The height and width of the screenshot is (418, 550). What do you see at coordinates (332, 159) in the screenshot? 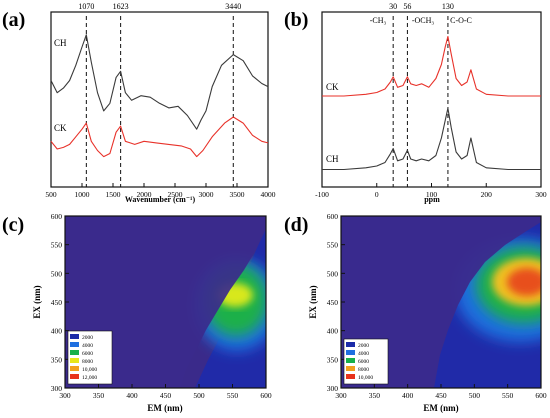
I see `series-label-ch-b: CH` at bounding box center [332, 159].